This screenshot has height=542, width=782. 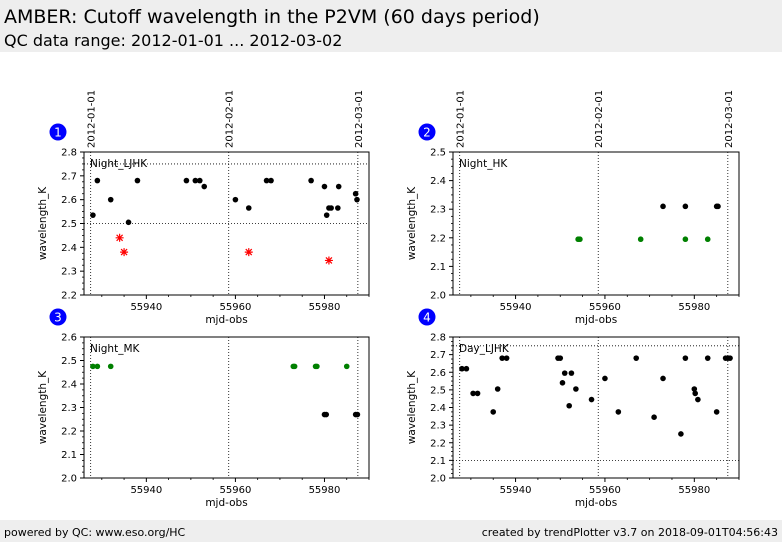 I want to click on chart-4-xlabel: mjd-obs, so click(x=596, y=503).